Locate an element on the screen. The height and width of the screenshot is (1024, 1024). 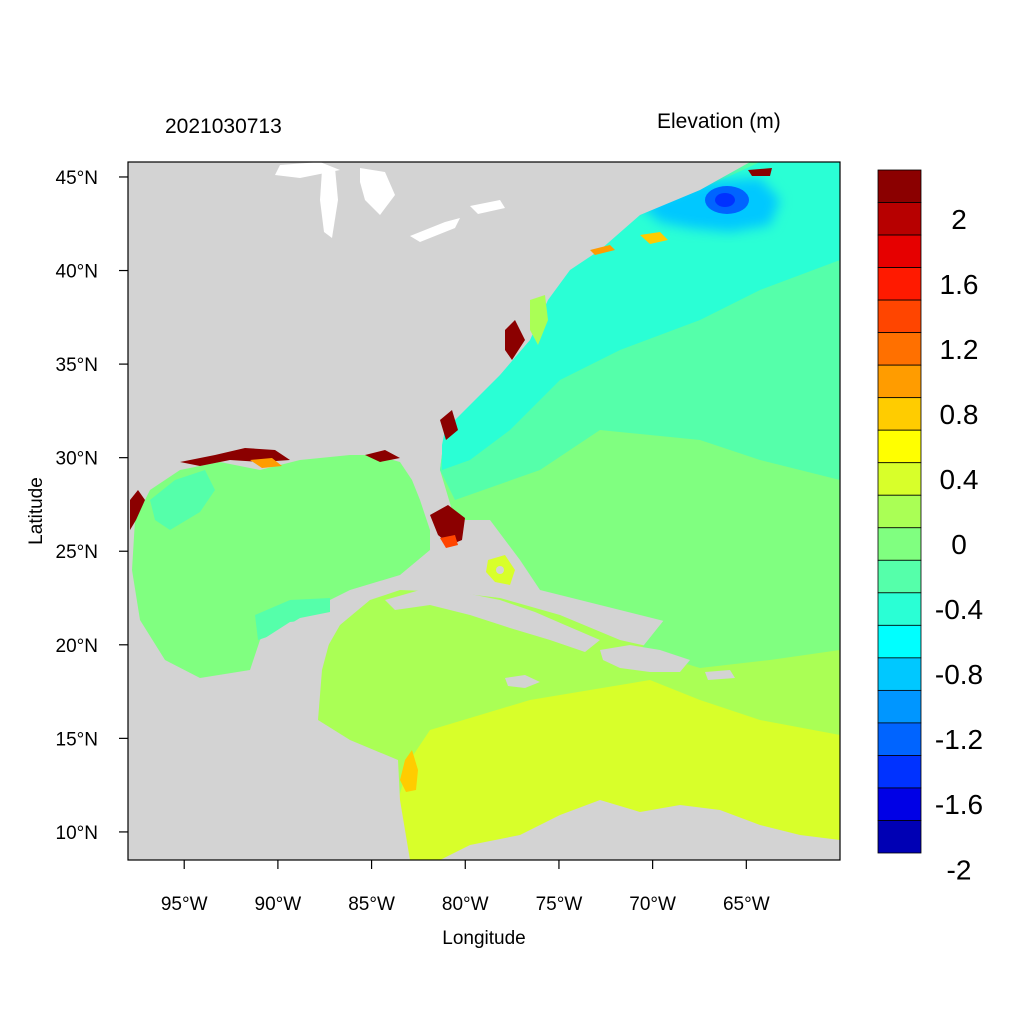
chesapeake-green is located at coordinates (539, 320).